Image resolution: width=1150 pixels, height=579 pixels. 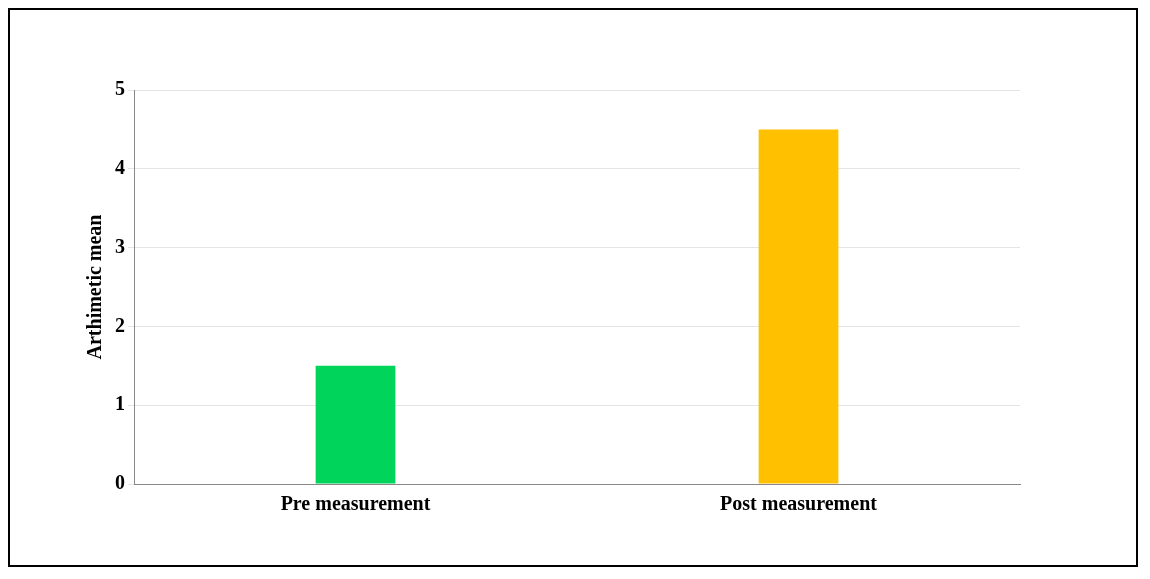 I want to click on x-tick-label: Post measurement, so click(x=799, y=503).